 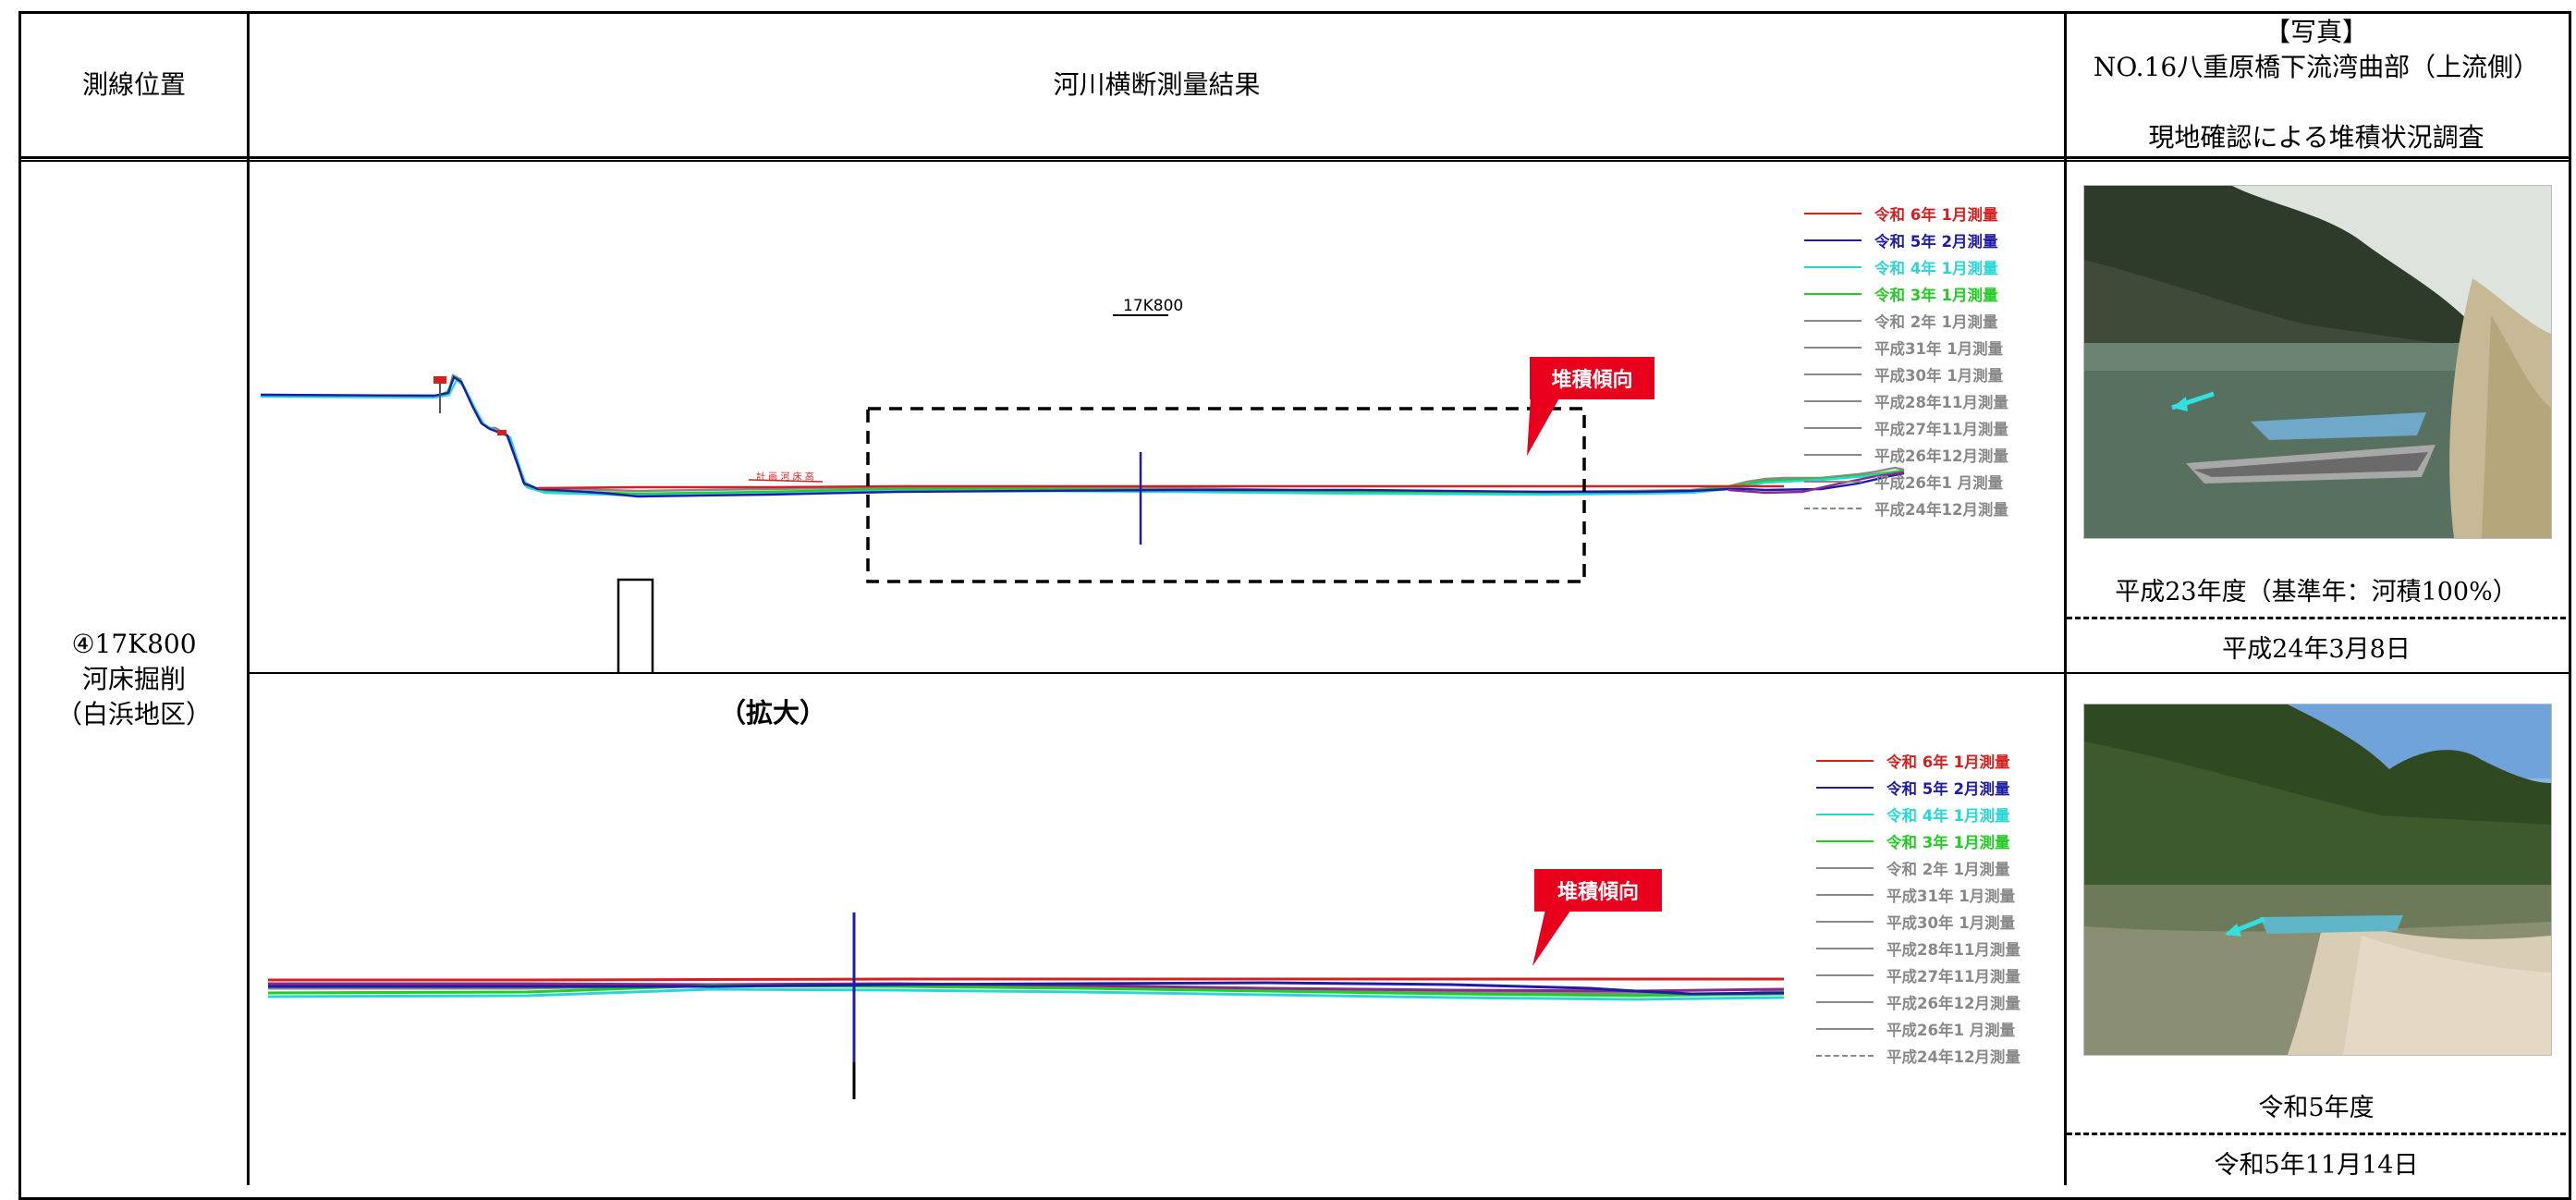 I want to click on legend-label: 平成27年11月測量, so click(x=1941, y=429).